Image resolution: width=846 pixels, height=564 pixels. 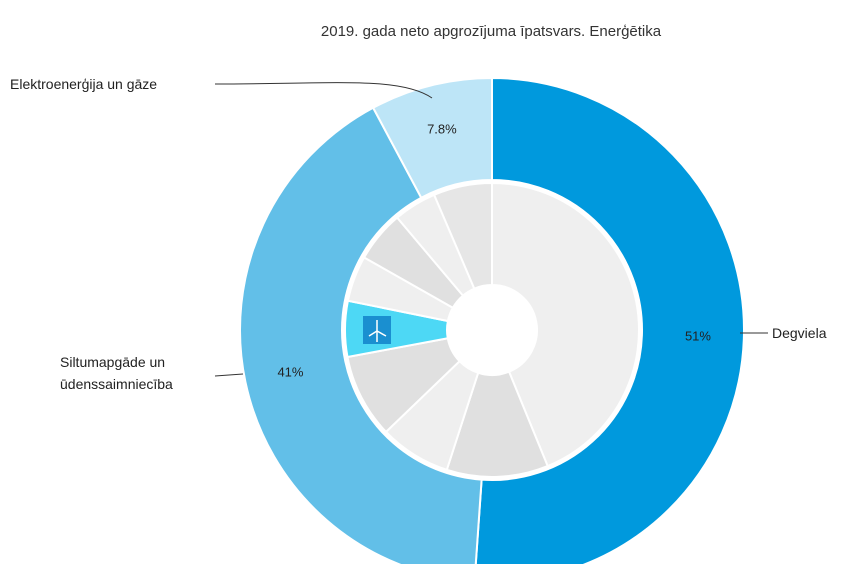 I want to click on outer-slice, so click(x=432, y=138).